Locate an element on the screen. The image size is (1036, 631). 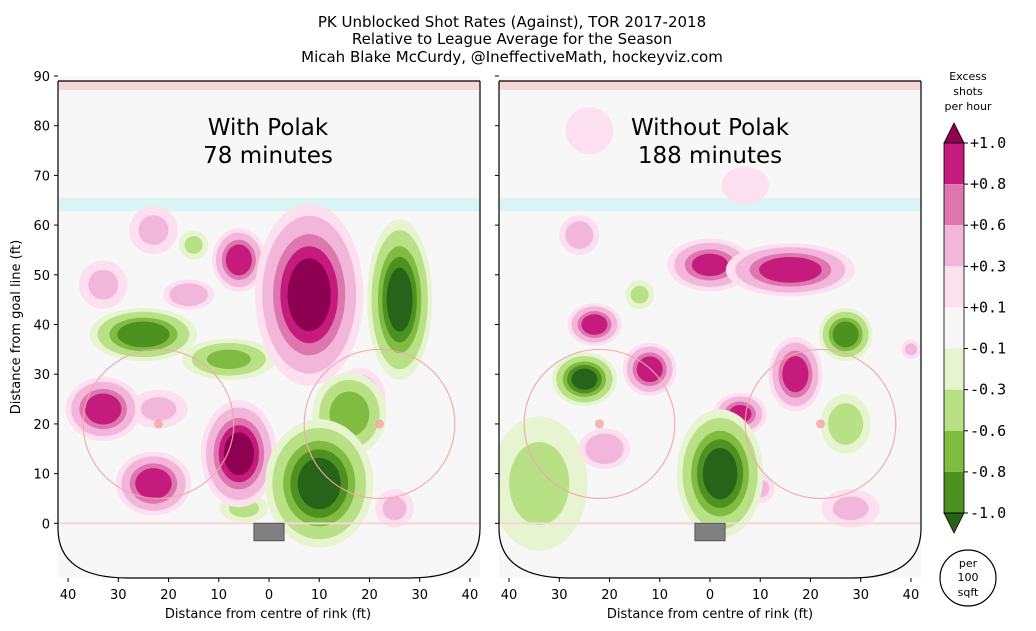
colorbar-tick-label: +0.1 is located at coordinates (988, 307).